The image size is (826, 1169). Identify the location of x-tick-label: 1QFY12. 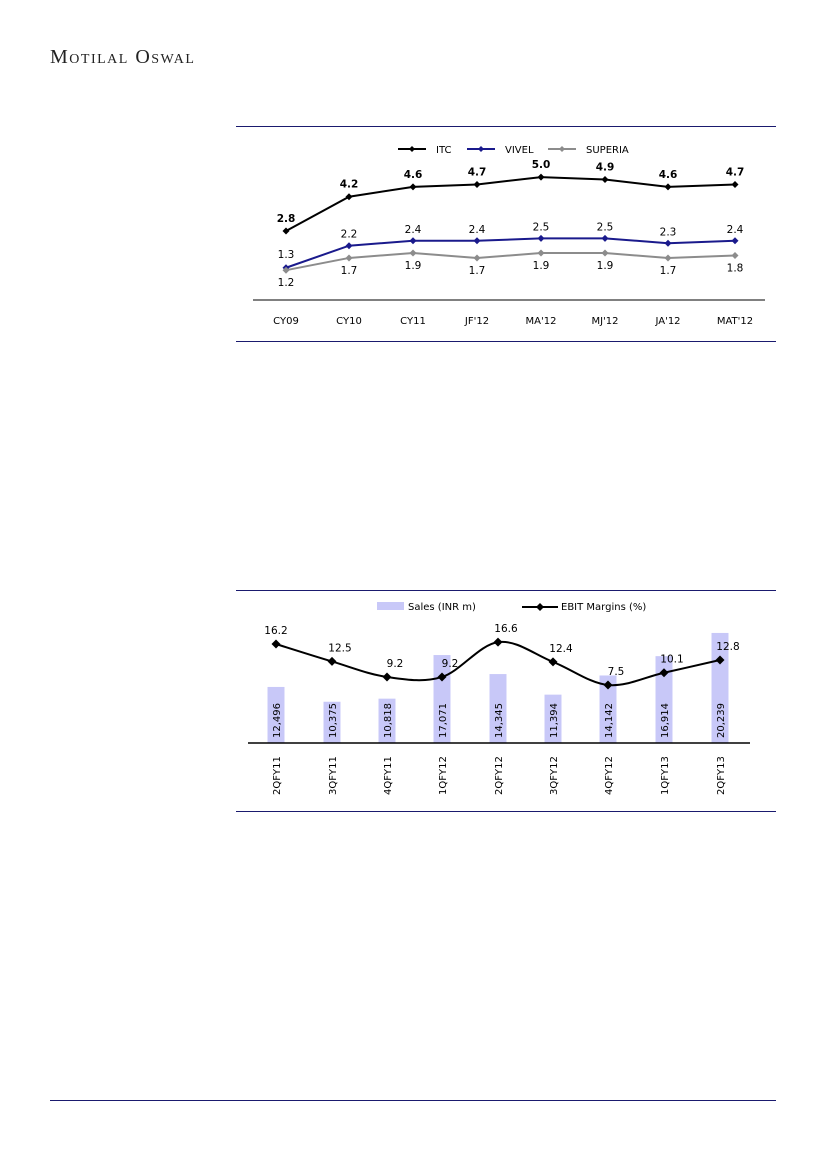
(443, 775).